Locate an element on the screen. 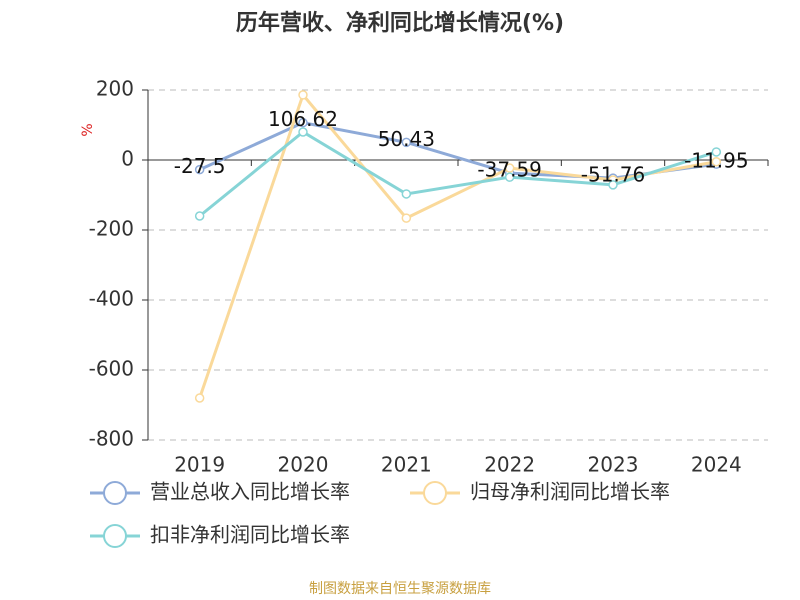 The height and width of the screenshot is (600, 800). y-tick-label: 0 is located at coordinates (127, 159).